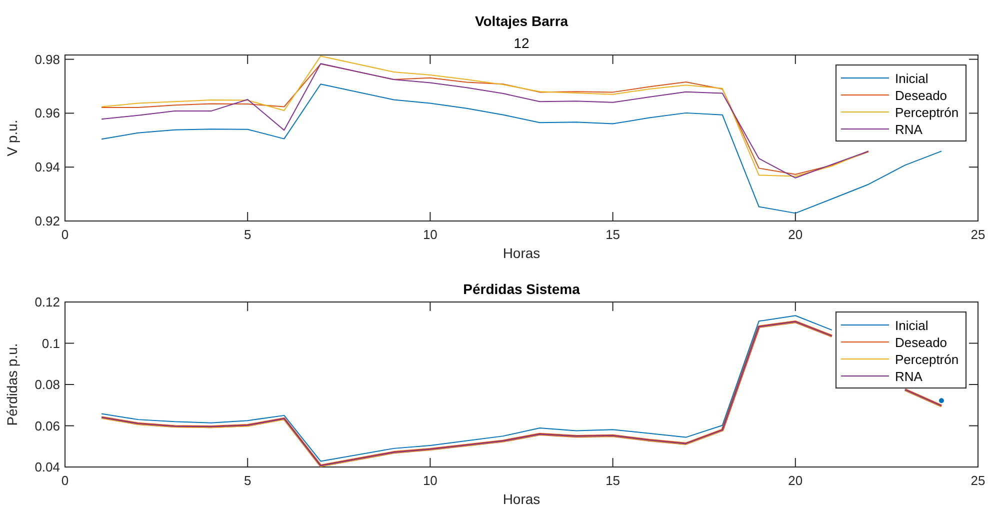 This screenshot has width=988, height=513. Describe the element at coordinates (51, 343) in the screenshot. I see `y-tick-label: 0.1` at that location.